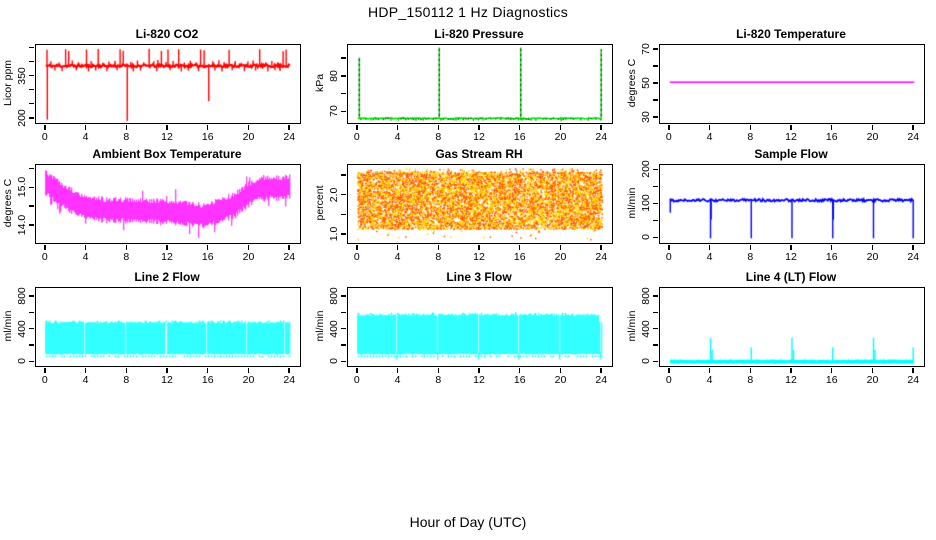  I want to click on panel-line-3-flow: Line 3 Flow ml/min 0 400 800 0 4 8 12 16 20 24, so click(462, 331).